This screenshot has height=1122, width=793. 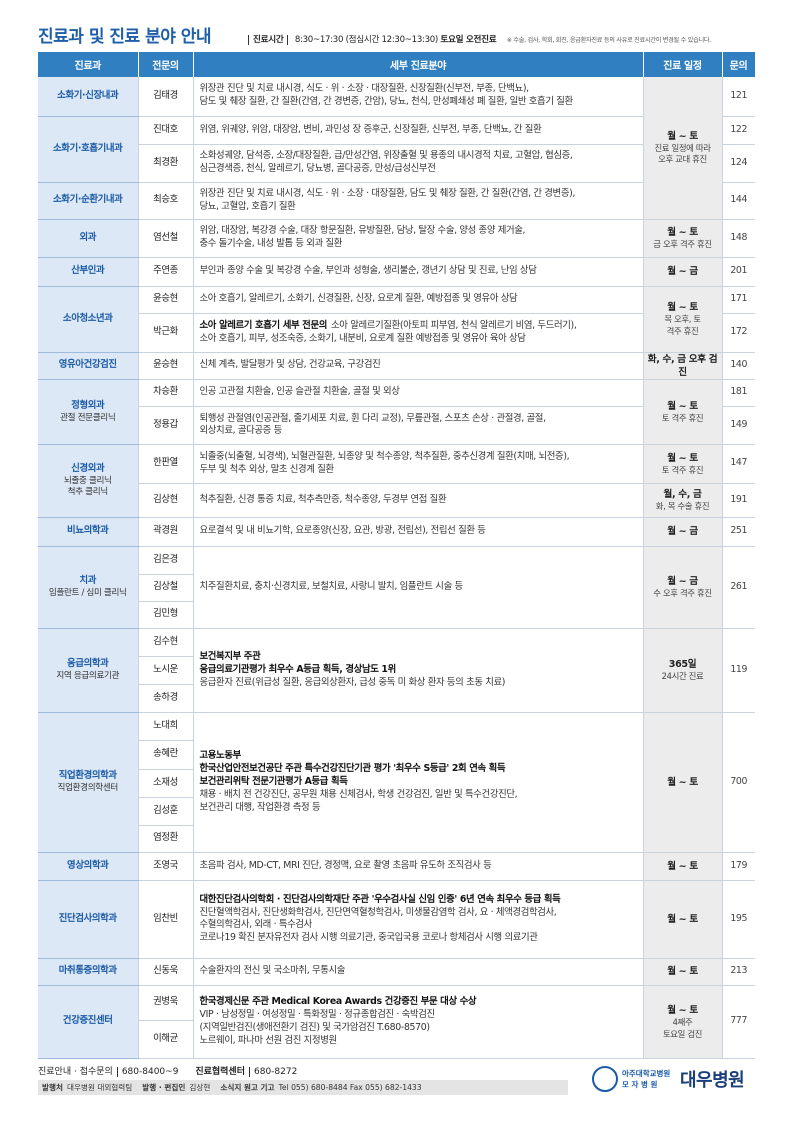 I want to click on detail-text: 인공 고관절 치환술, 인공 슬관절 치환술, 골절 및 외상, so click(x=299, y=392).